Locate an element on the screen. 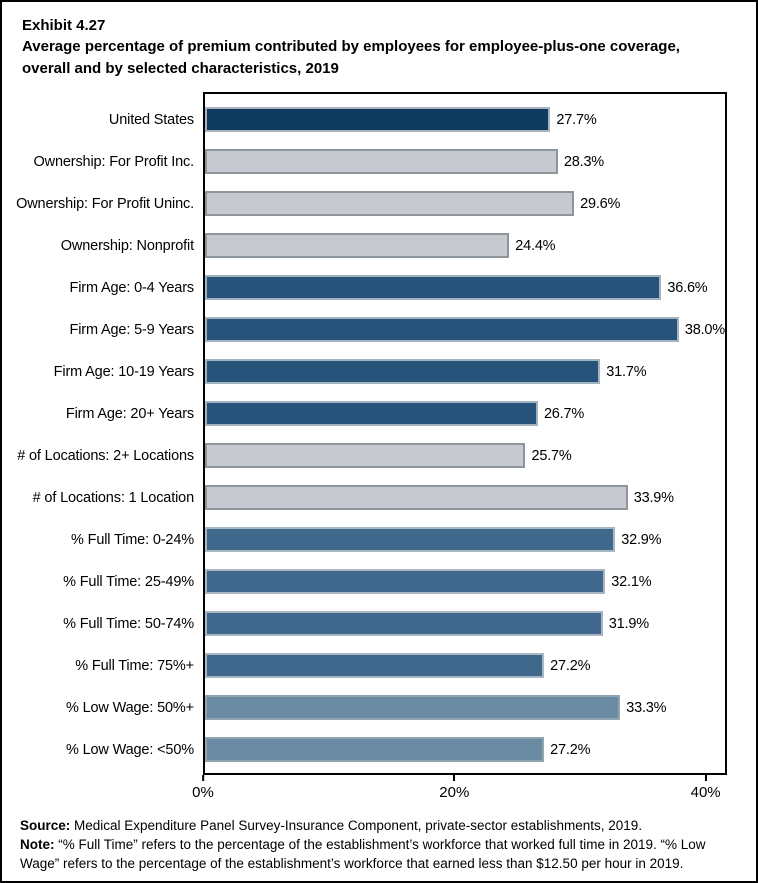  category-label: # of Locations: 1 Location is located at coordinates (113, 497).